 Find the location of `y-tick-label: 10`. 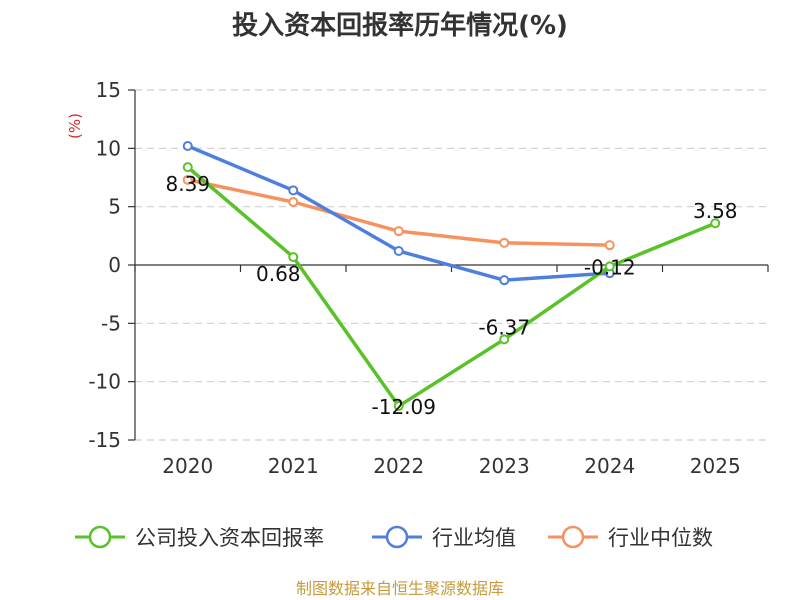

y-tick-label: 10 is located at coordinates (108, 148).